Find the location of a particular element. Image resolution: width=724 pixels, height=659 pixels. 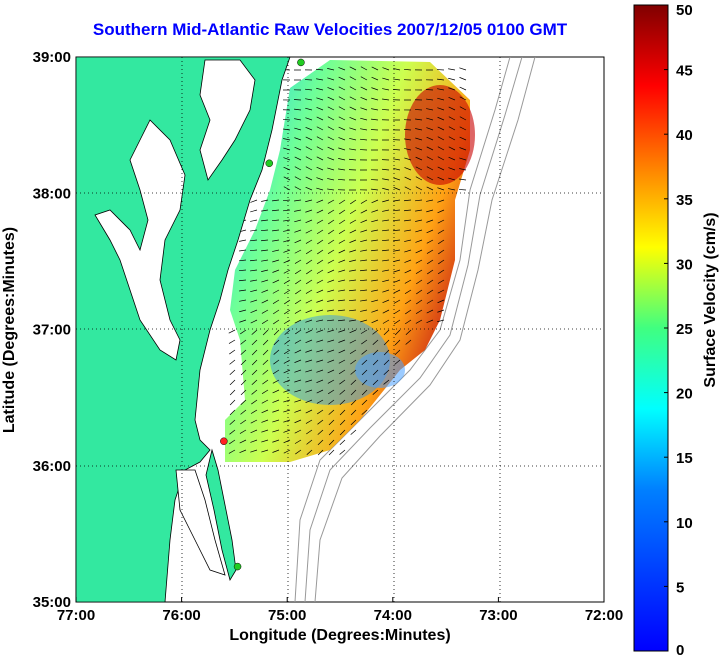

x-axis-ticks: 77:00 76:00 75:00 74:00 73:00 72:00 is located at coordinates (340, 610).